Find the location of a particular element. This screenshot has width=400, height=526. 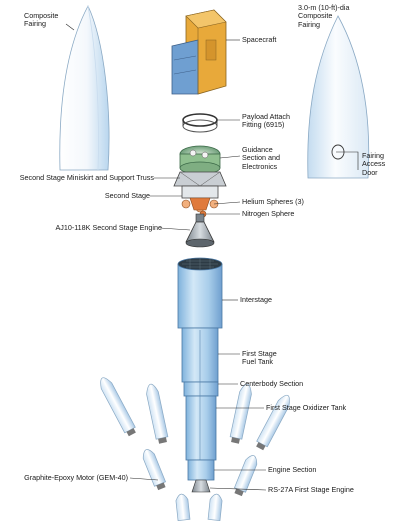

gem-40-boosters is located at coordinates (195, 449).